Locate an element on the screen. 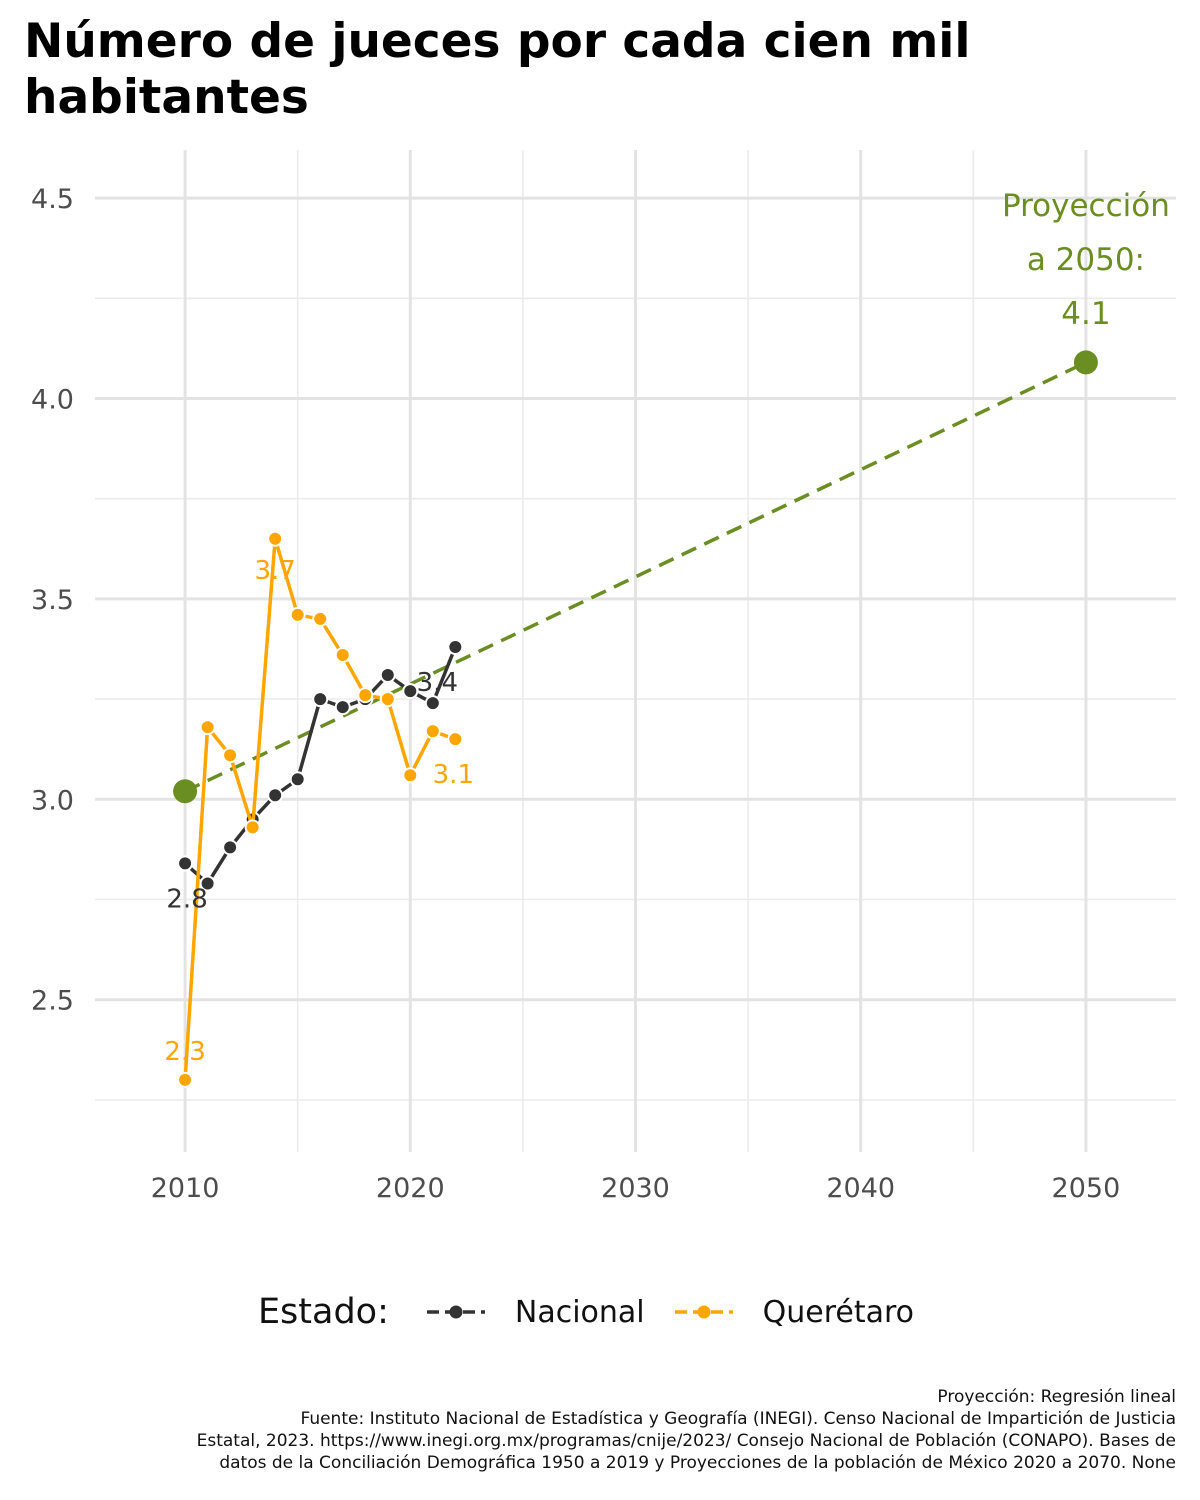 This screenshot has width=1200, height=1500. data-labels-layer: 2.8 3.4 2.3 3.7 3.1 is located at coordinates (319, 811).